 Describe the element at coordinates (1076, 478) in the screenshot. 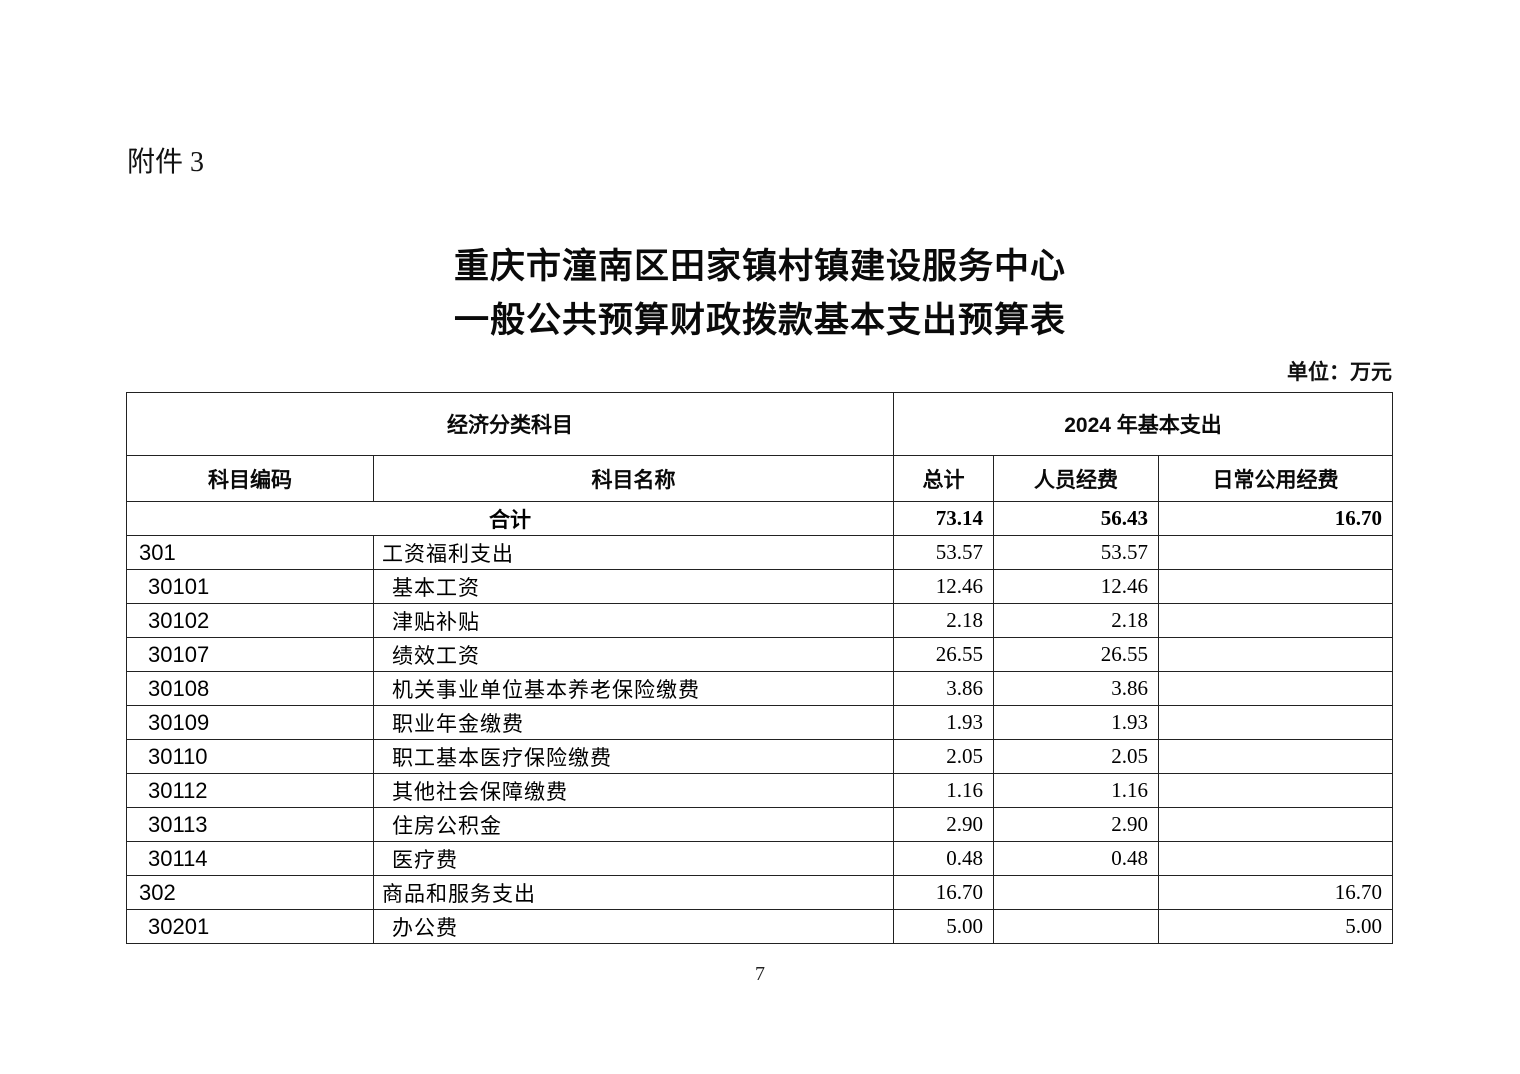

I see `col-header-personnel-funds: 人员经费` at that location.